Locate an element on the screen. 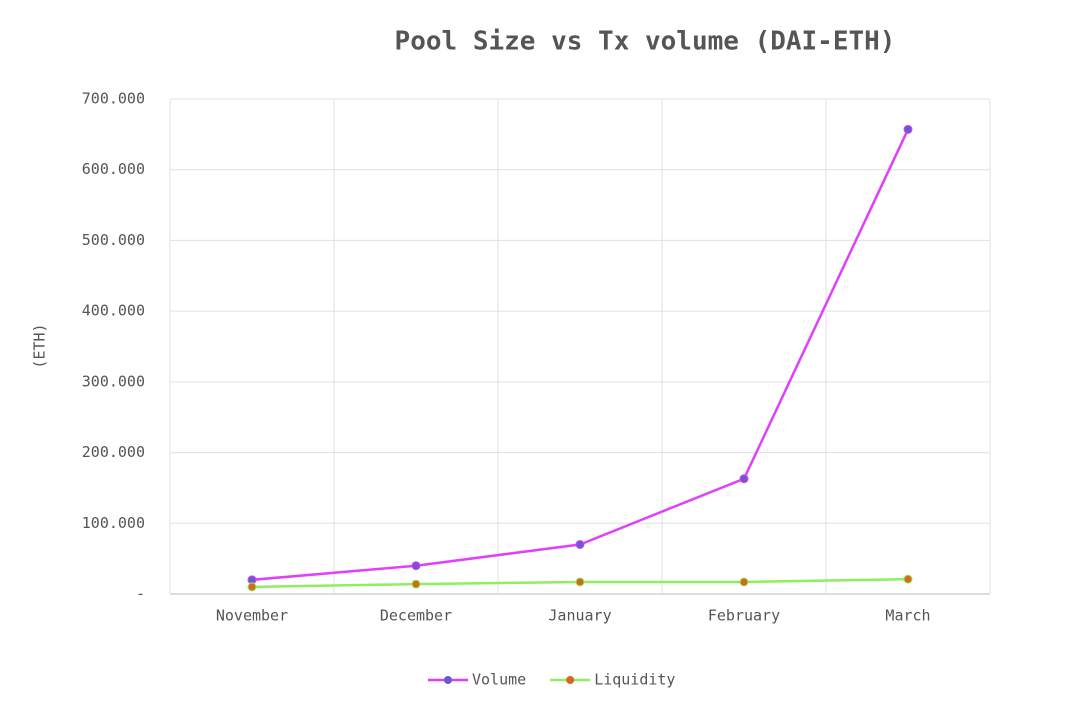  x-tick-label: March is located at coordinates (907, 616).